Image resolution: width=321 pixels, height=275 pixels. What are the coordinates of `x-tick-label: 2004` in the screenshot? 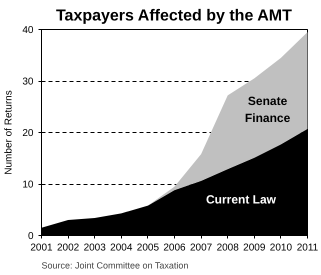 It's located at (121, 248).